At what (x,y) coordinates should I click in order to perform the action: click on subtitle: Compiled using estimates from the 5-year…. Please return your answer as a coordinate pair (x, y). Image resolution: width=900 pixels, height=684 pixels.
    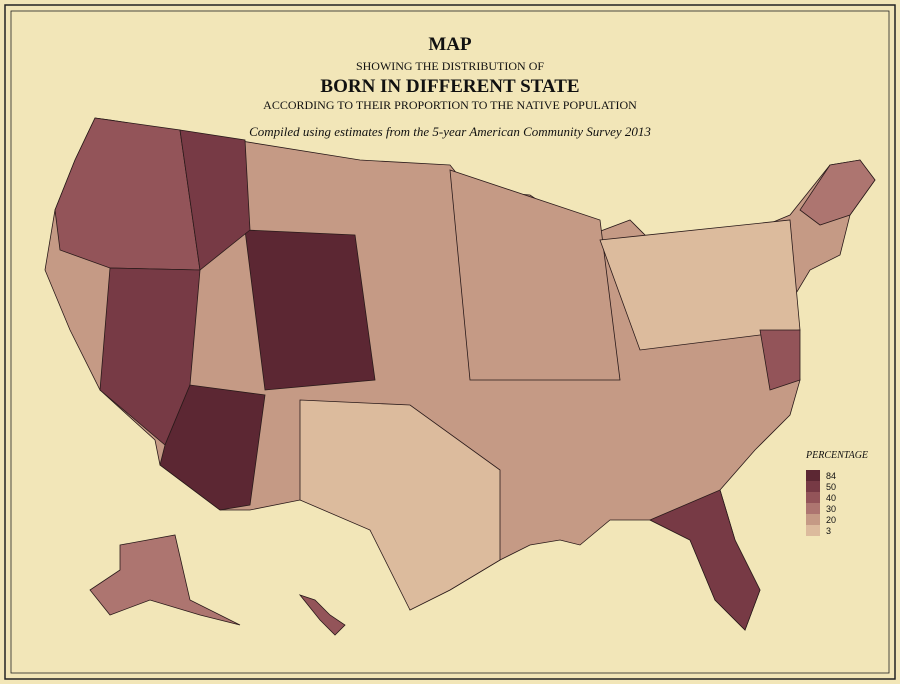
    Looking at the image, I should click on (450, 131).